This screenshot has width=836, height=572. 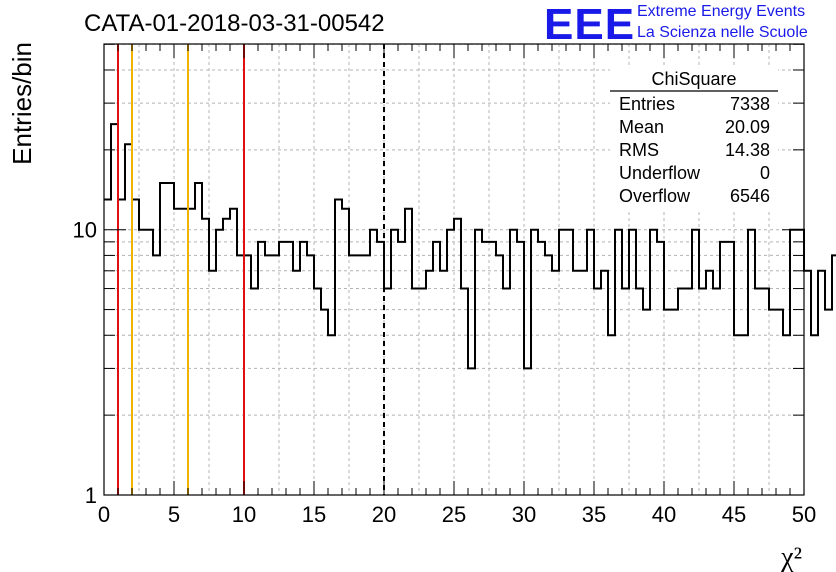 I want to click on stats-label: Mean, so click(x=641, y=127).